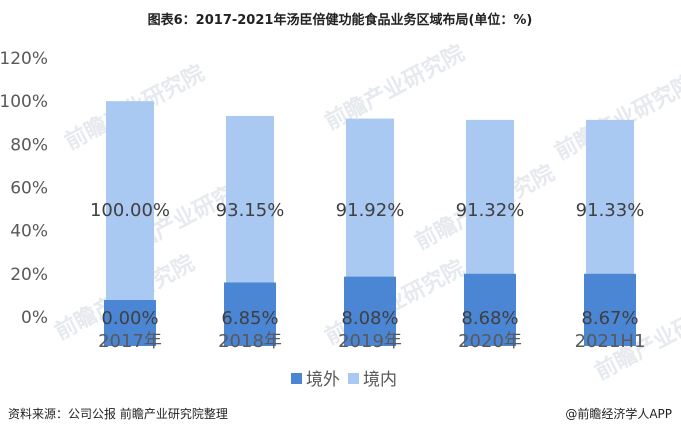 The image size is (681, 433). I want to click on watermark-text: 前瞻产业研究院, so click(395, 87).